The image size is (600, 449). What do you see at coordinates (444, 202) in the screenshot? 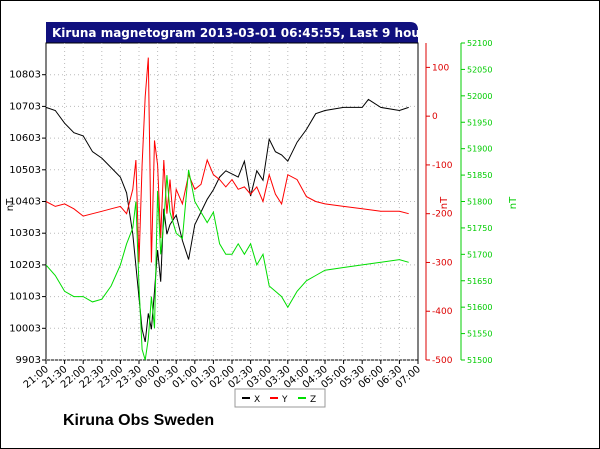
I see `y-axis-label: nT` at bounding box center [444, 202].